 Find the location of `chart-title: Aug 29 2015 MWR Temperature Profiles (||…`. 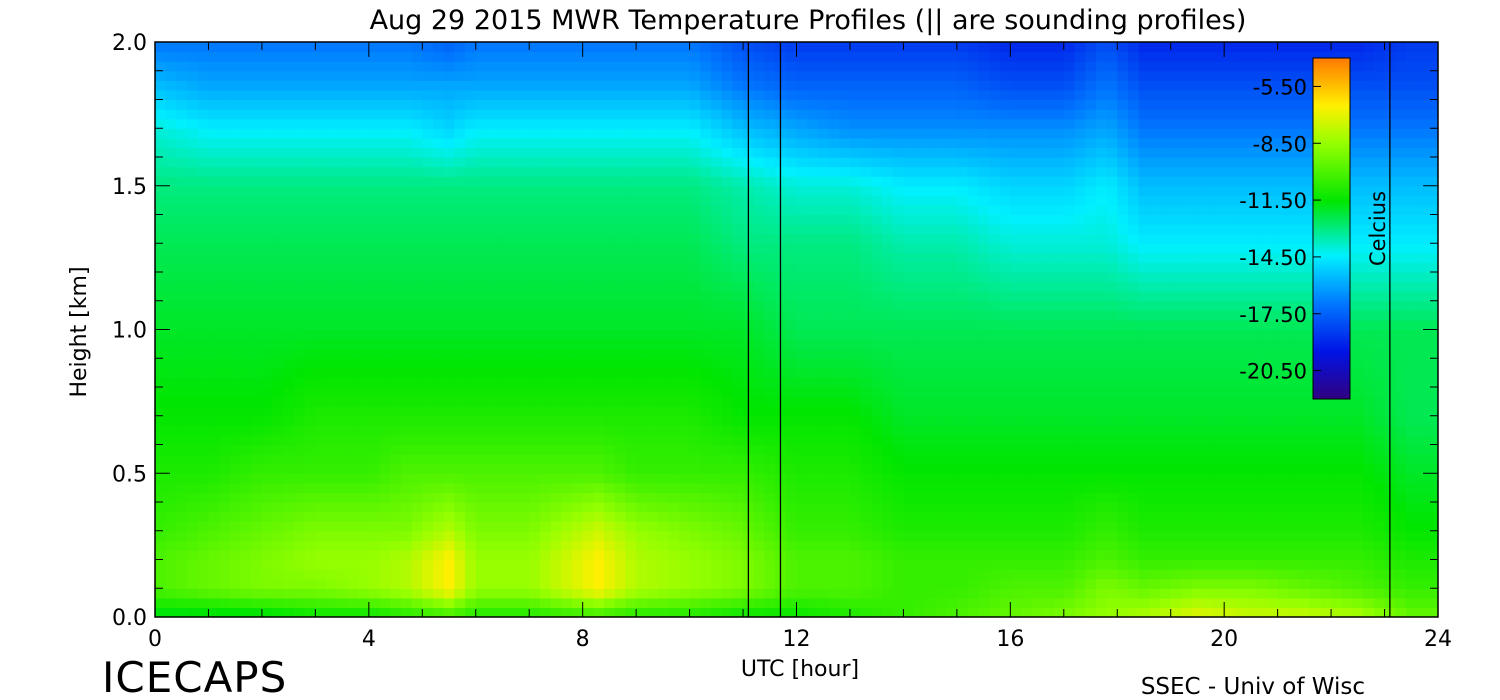

chart-title: Aug 29 2015 MWR Temperature Profiles (||… is located at coordinates (808, 20).